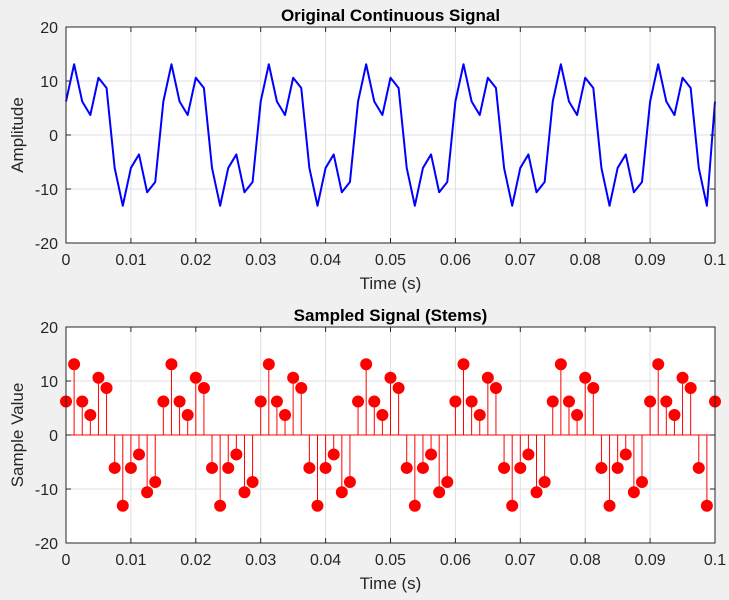  Describe the element at coordinates (715, 260) in the screenshot. I see `x-tick-label: 0.1` at that location.